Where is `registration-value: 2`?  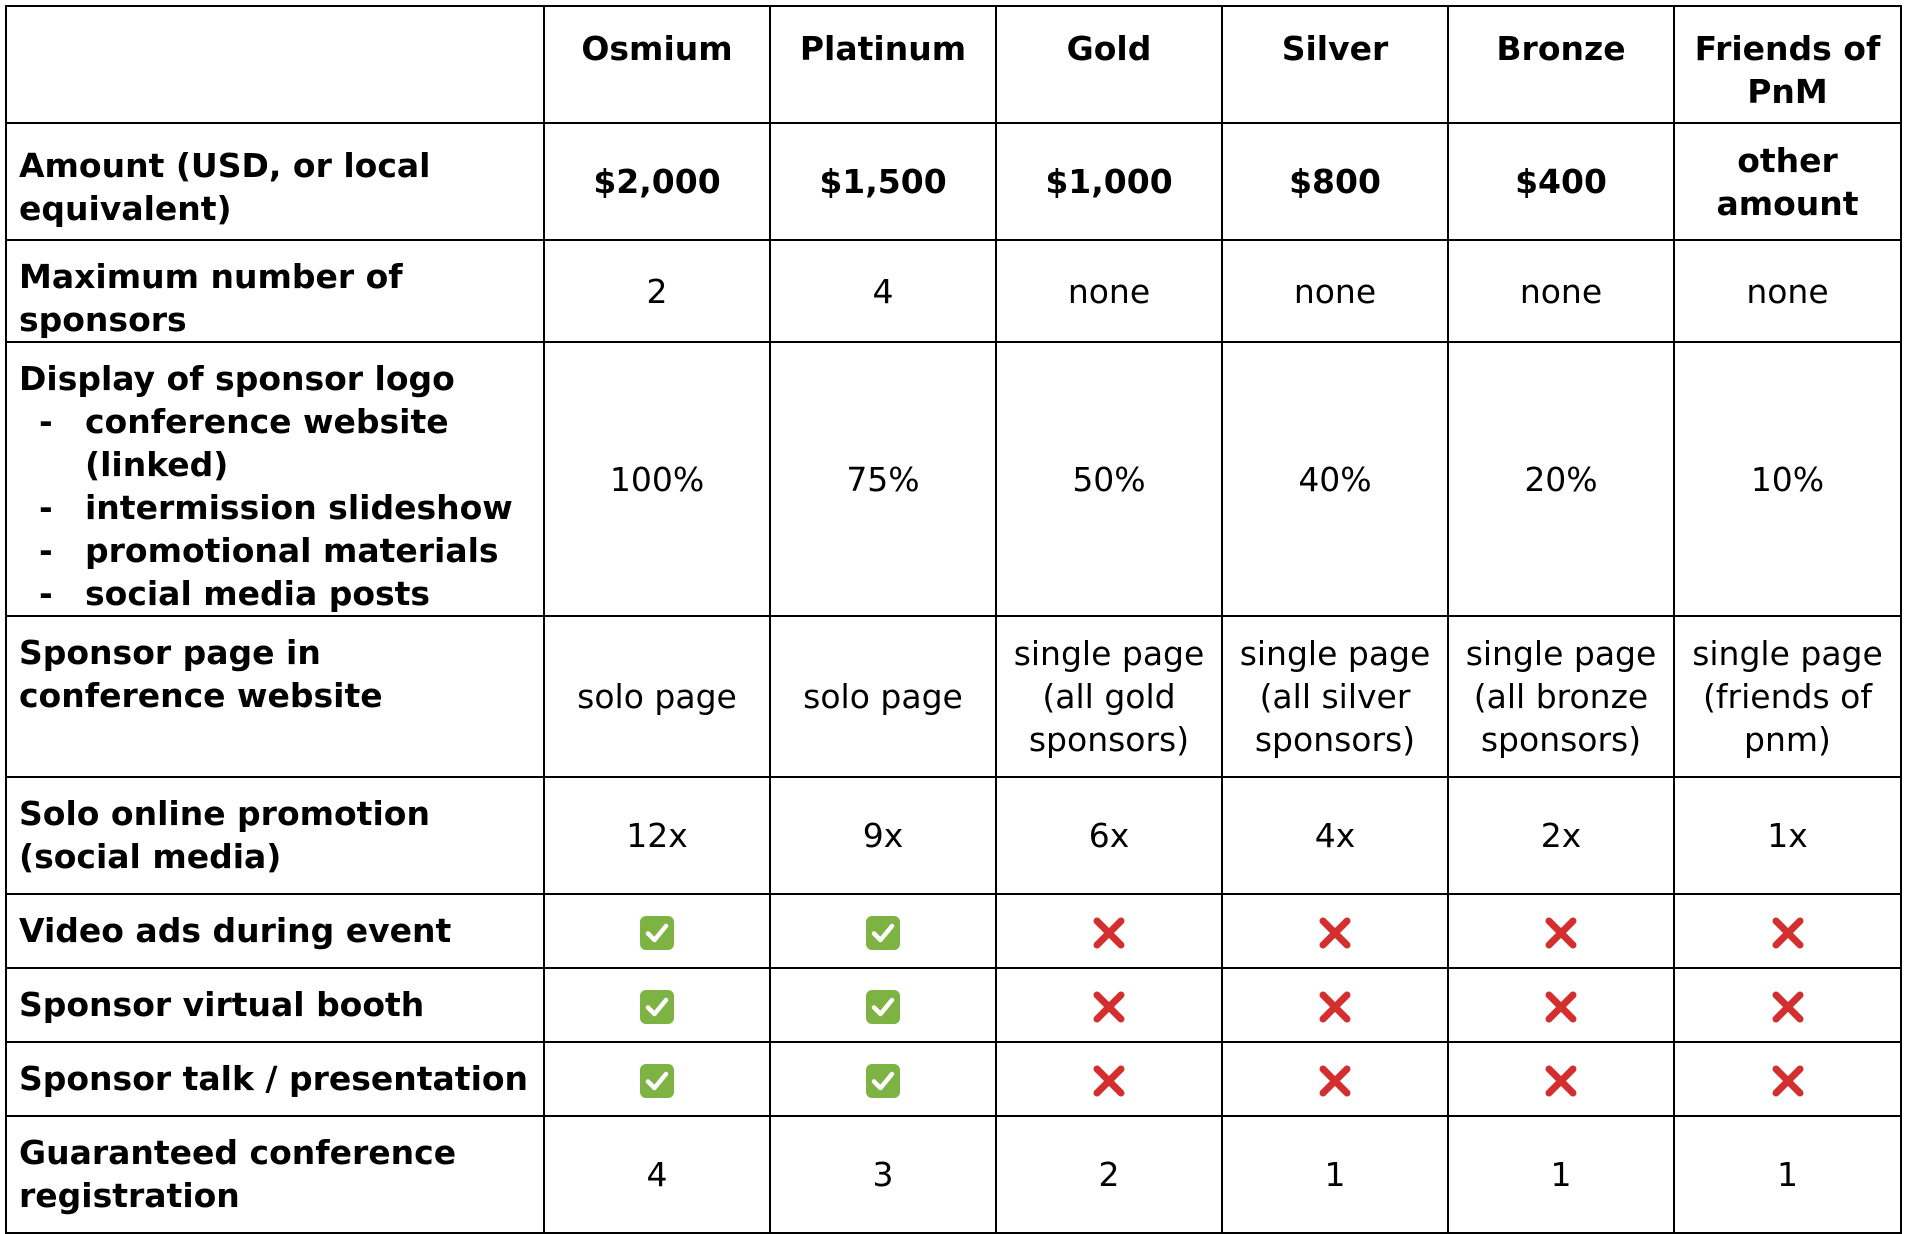
registration-value: 2 is located at coordinates (1109, 1174).